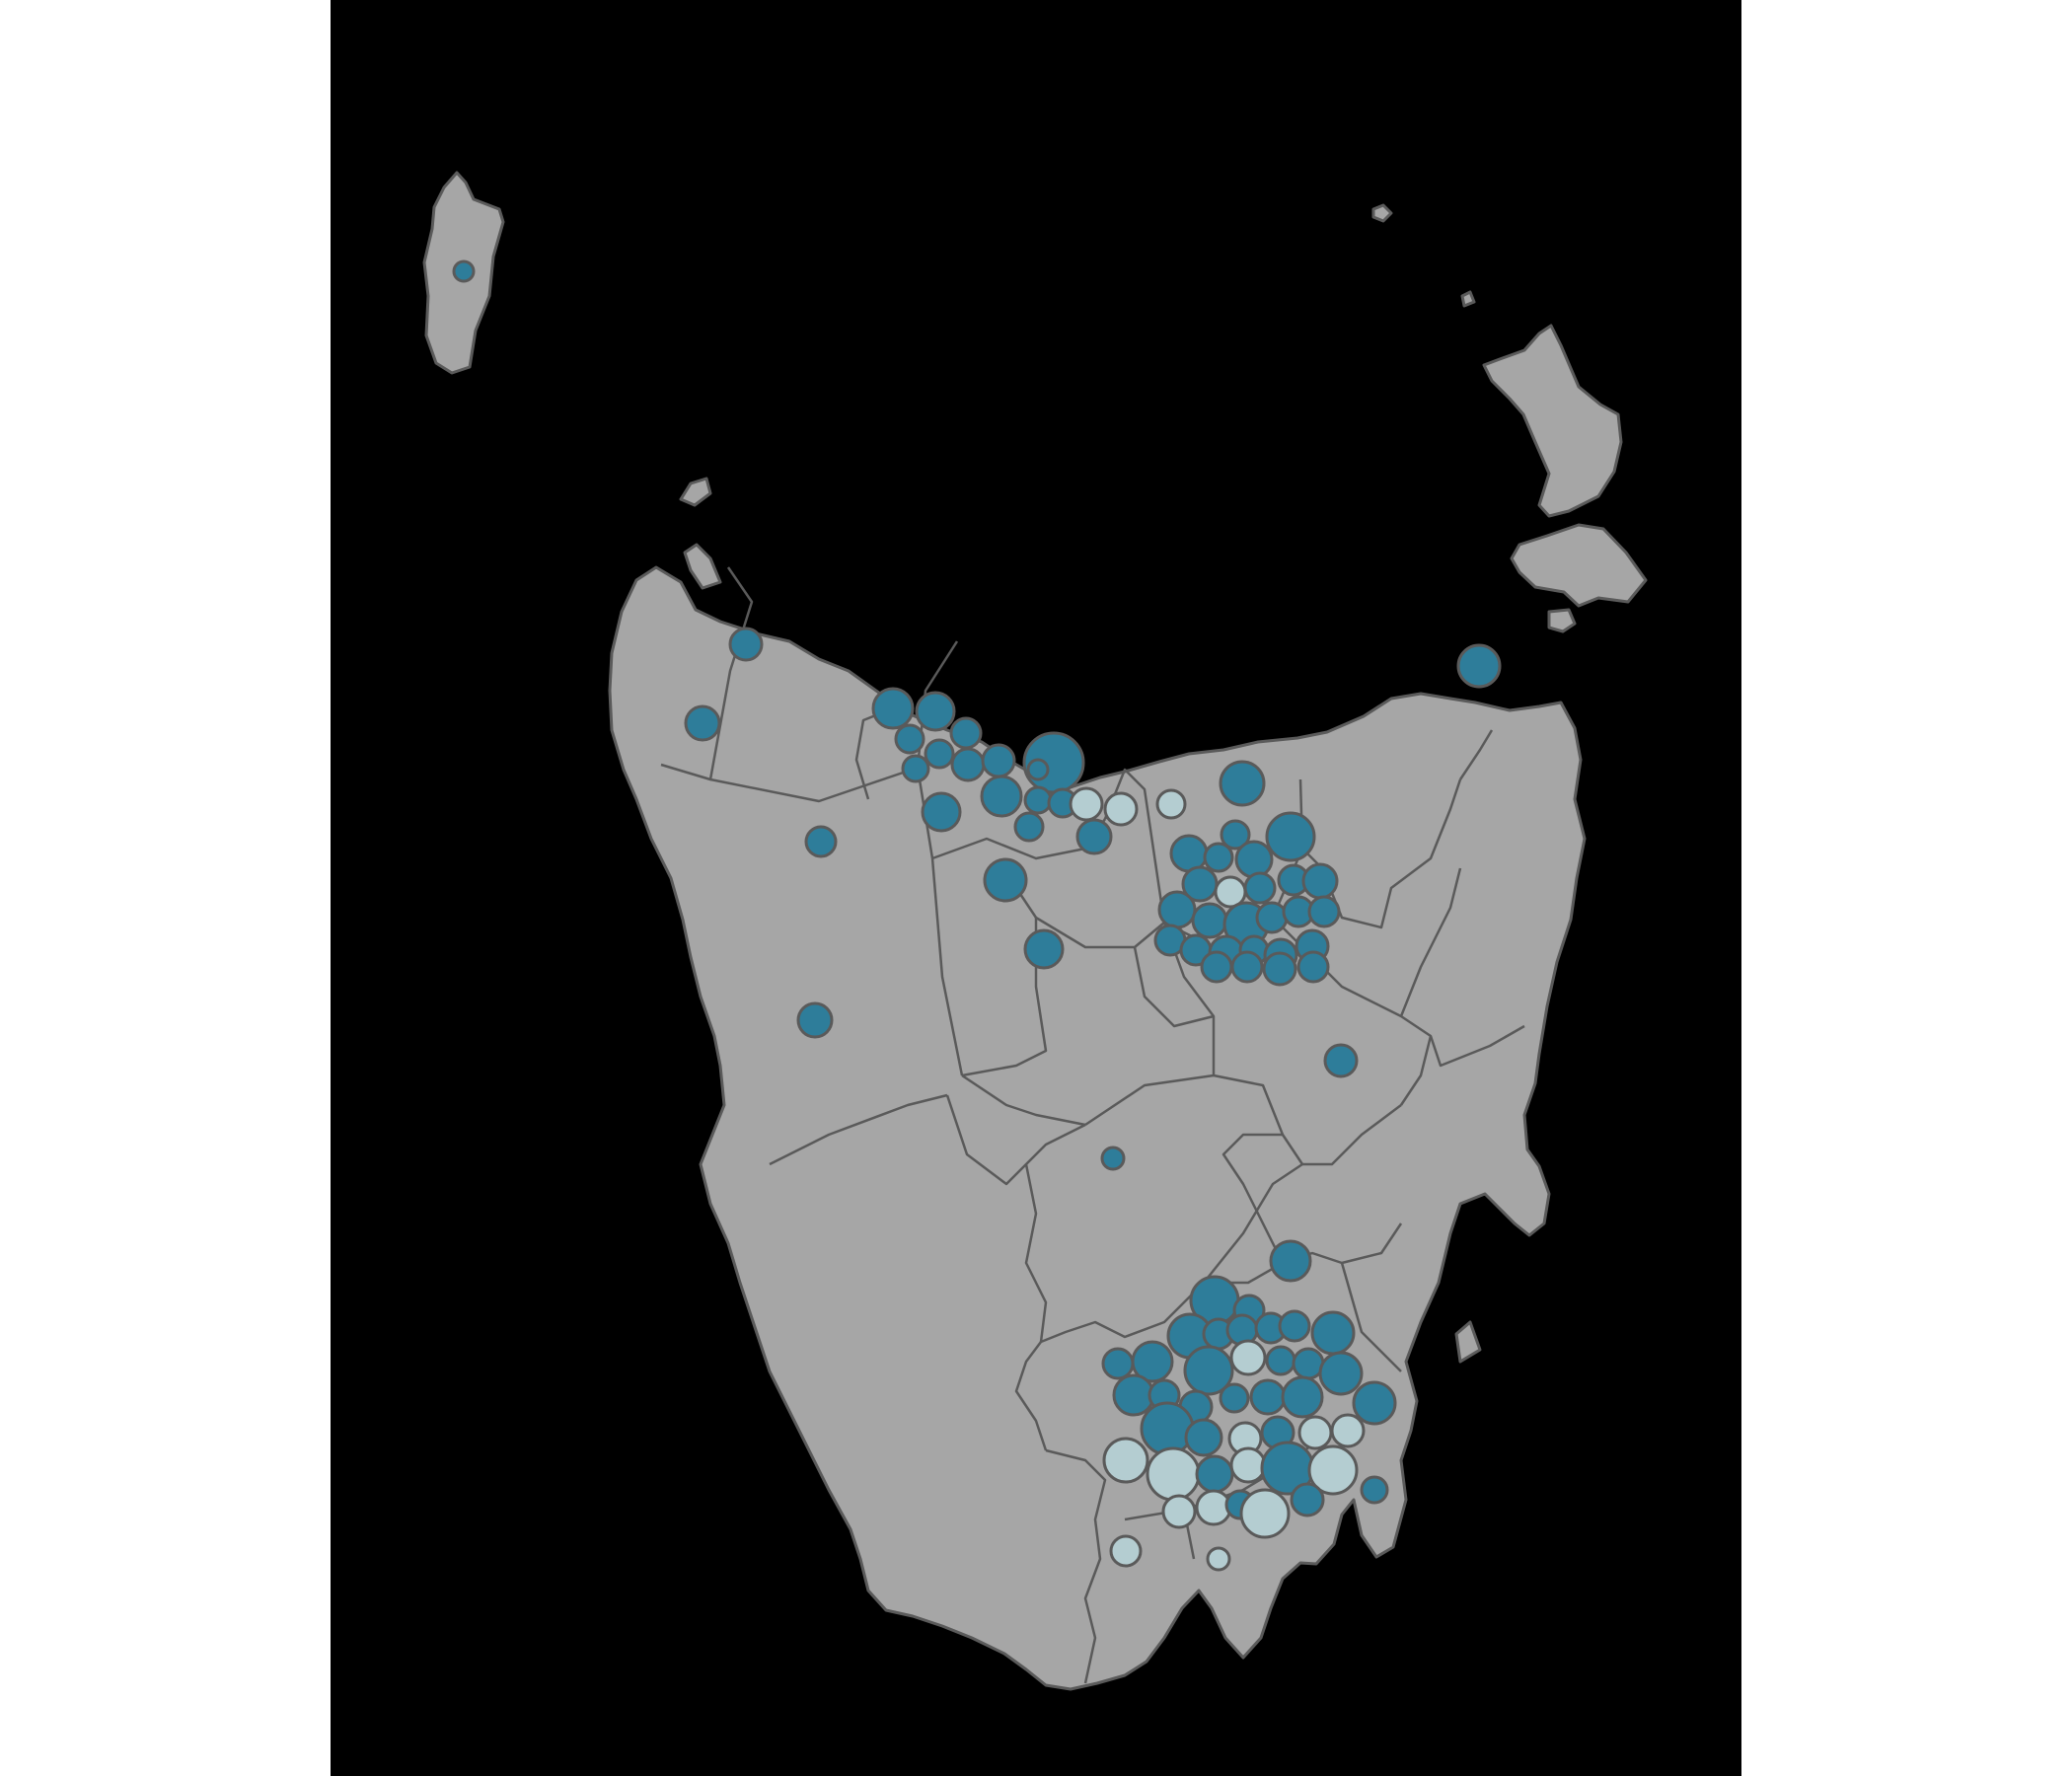 The height and width of the screenshot is (1776, 2072). What do you see at coordinates (1579, 566) in the screenshot?
I see `cape-barren-island` at bounding box center [1579, 566].